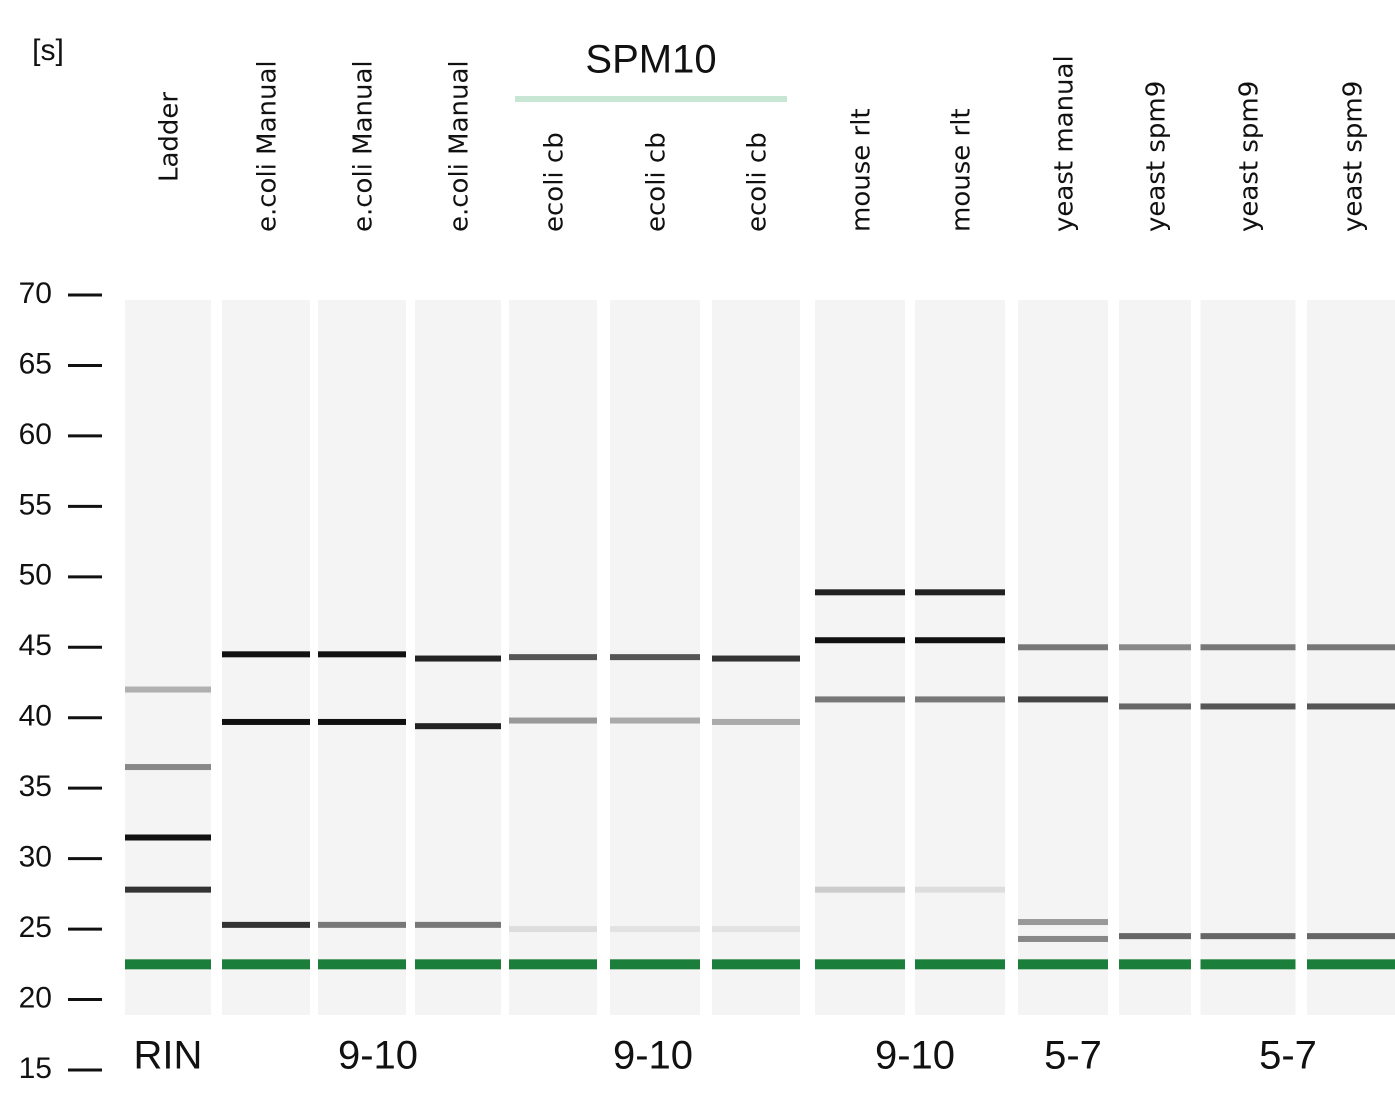 The width and height of the screenshot is (1395, 1095). Describe the element at coordinates (35, 997) in the screenshot. I see `y-tick-label: 20` at that location.